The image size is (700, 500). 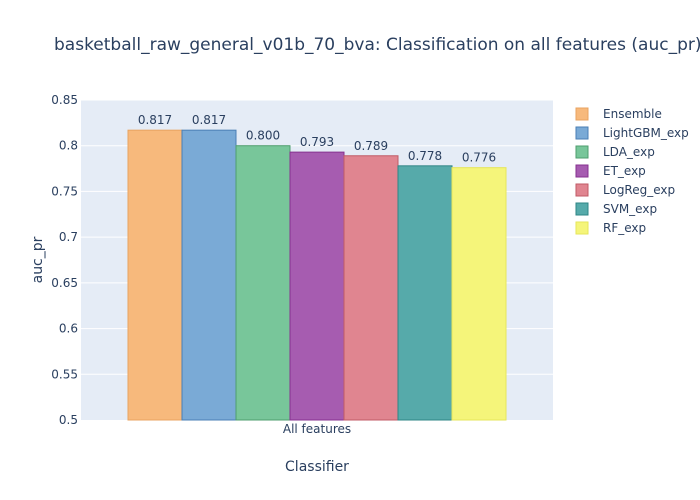 What do you see at coordinates (425, 293) in the screenshot?
I see `bar-SVM_exp` at bounding box center [425, 293].